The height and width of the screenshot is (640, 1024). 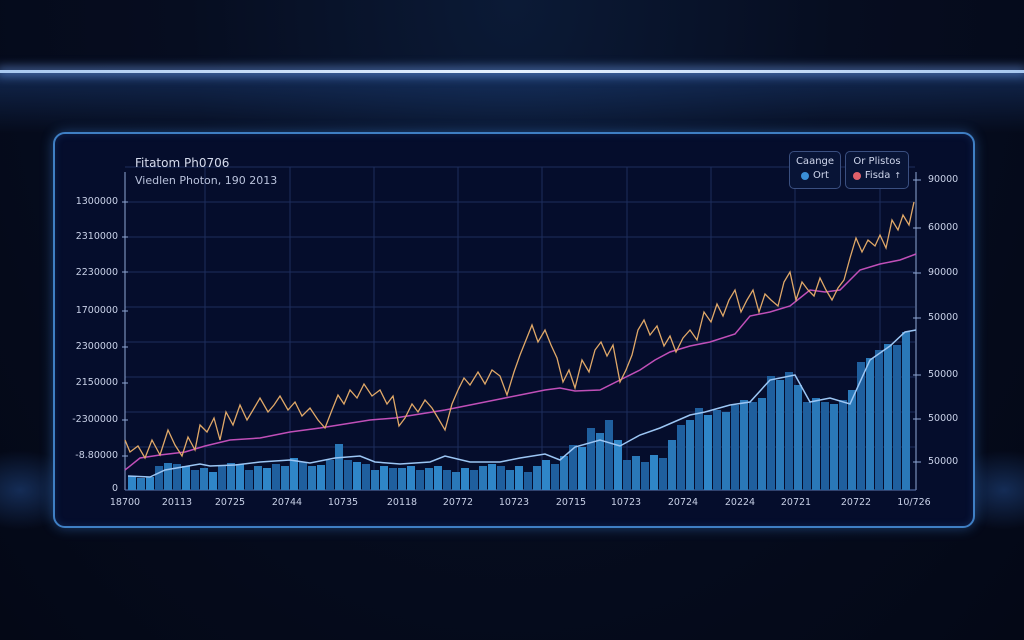 What do you see at coordinates (943, 227) in the screenshot?
I see `y-right-tick: 60000` at bounding box center [943, 227].